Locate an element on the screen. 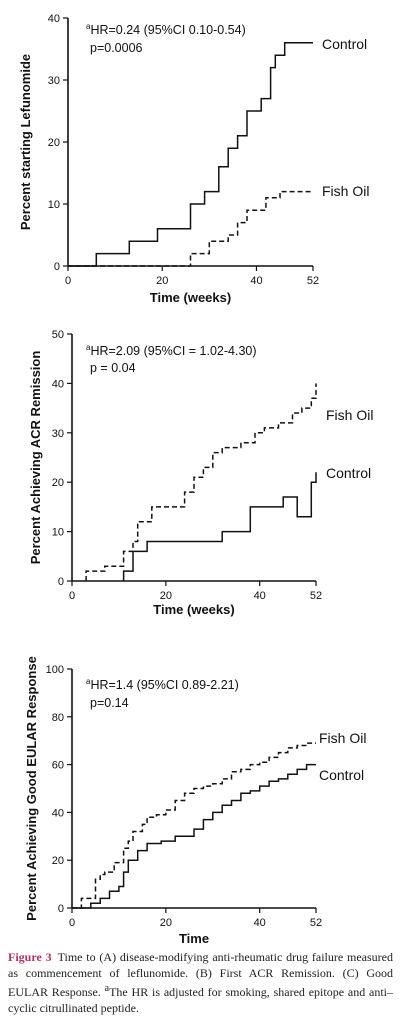 Image resolution: width=401 pixels, height=1024 pixels. p-value-annotation: p = 0.04 is located at coordinates (113, 368).